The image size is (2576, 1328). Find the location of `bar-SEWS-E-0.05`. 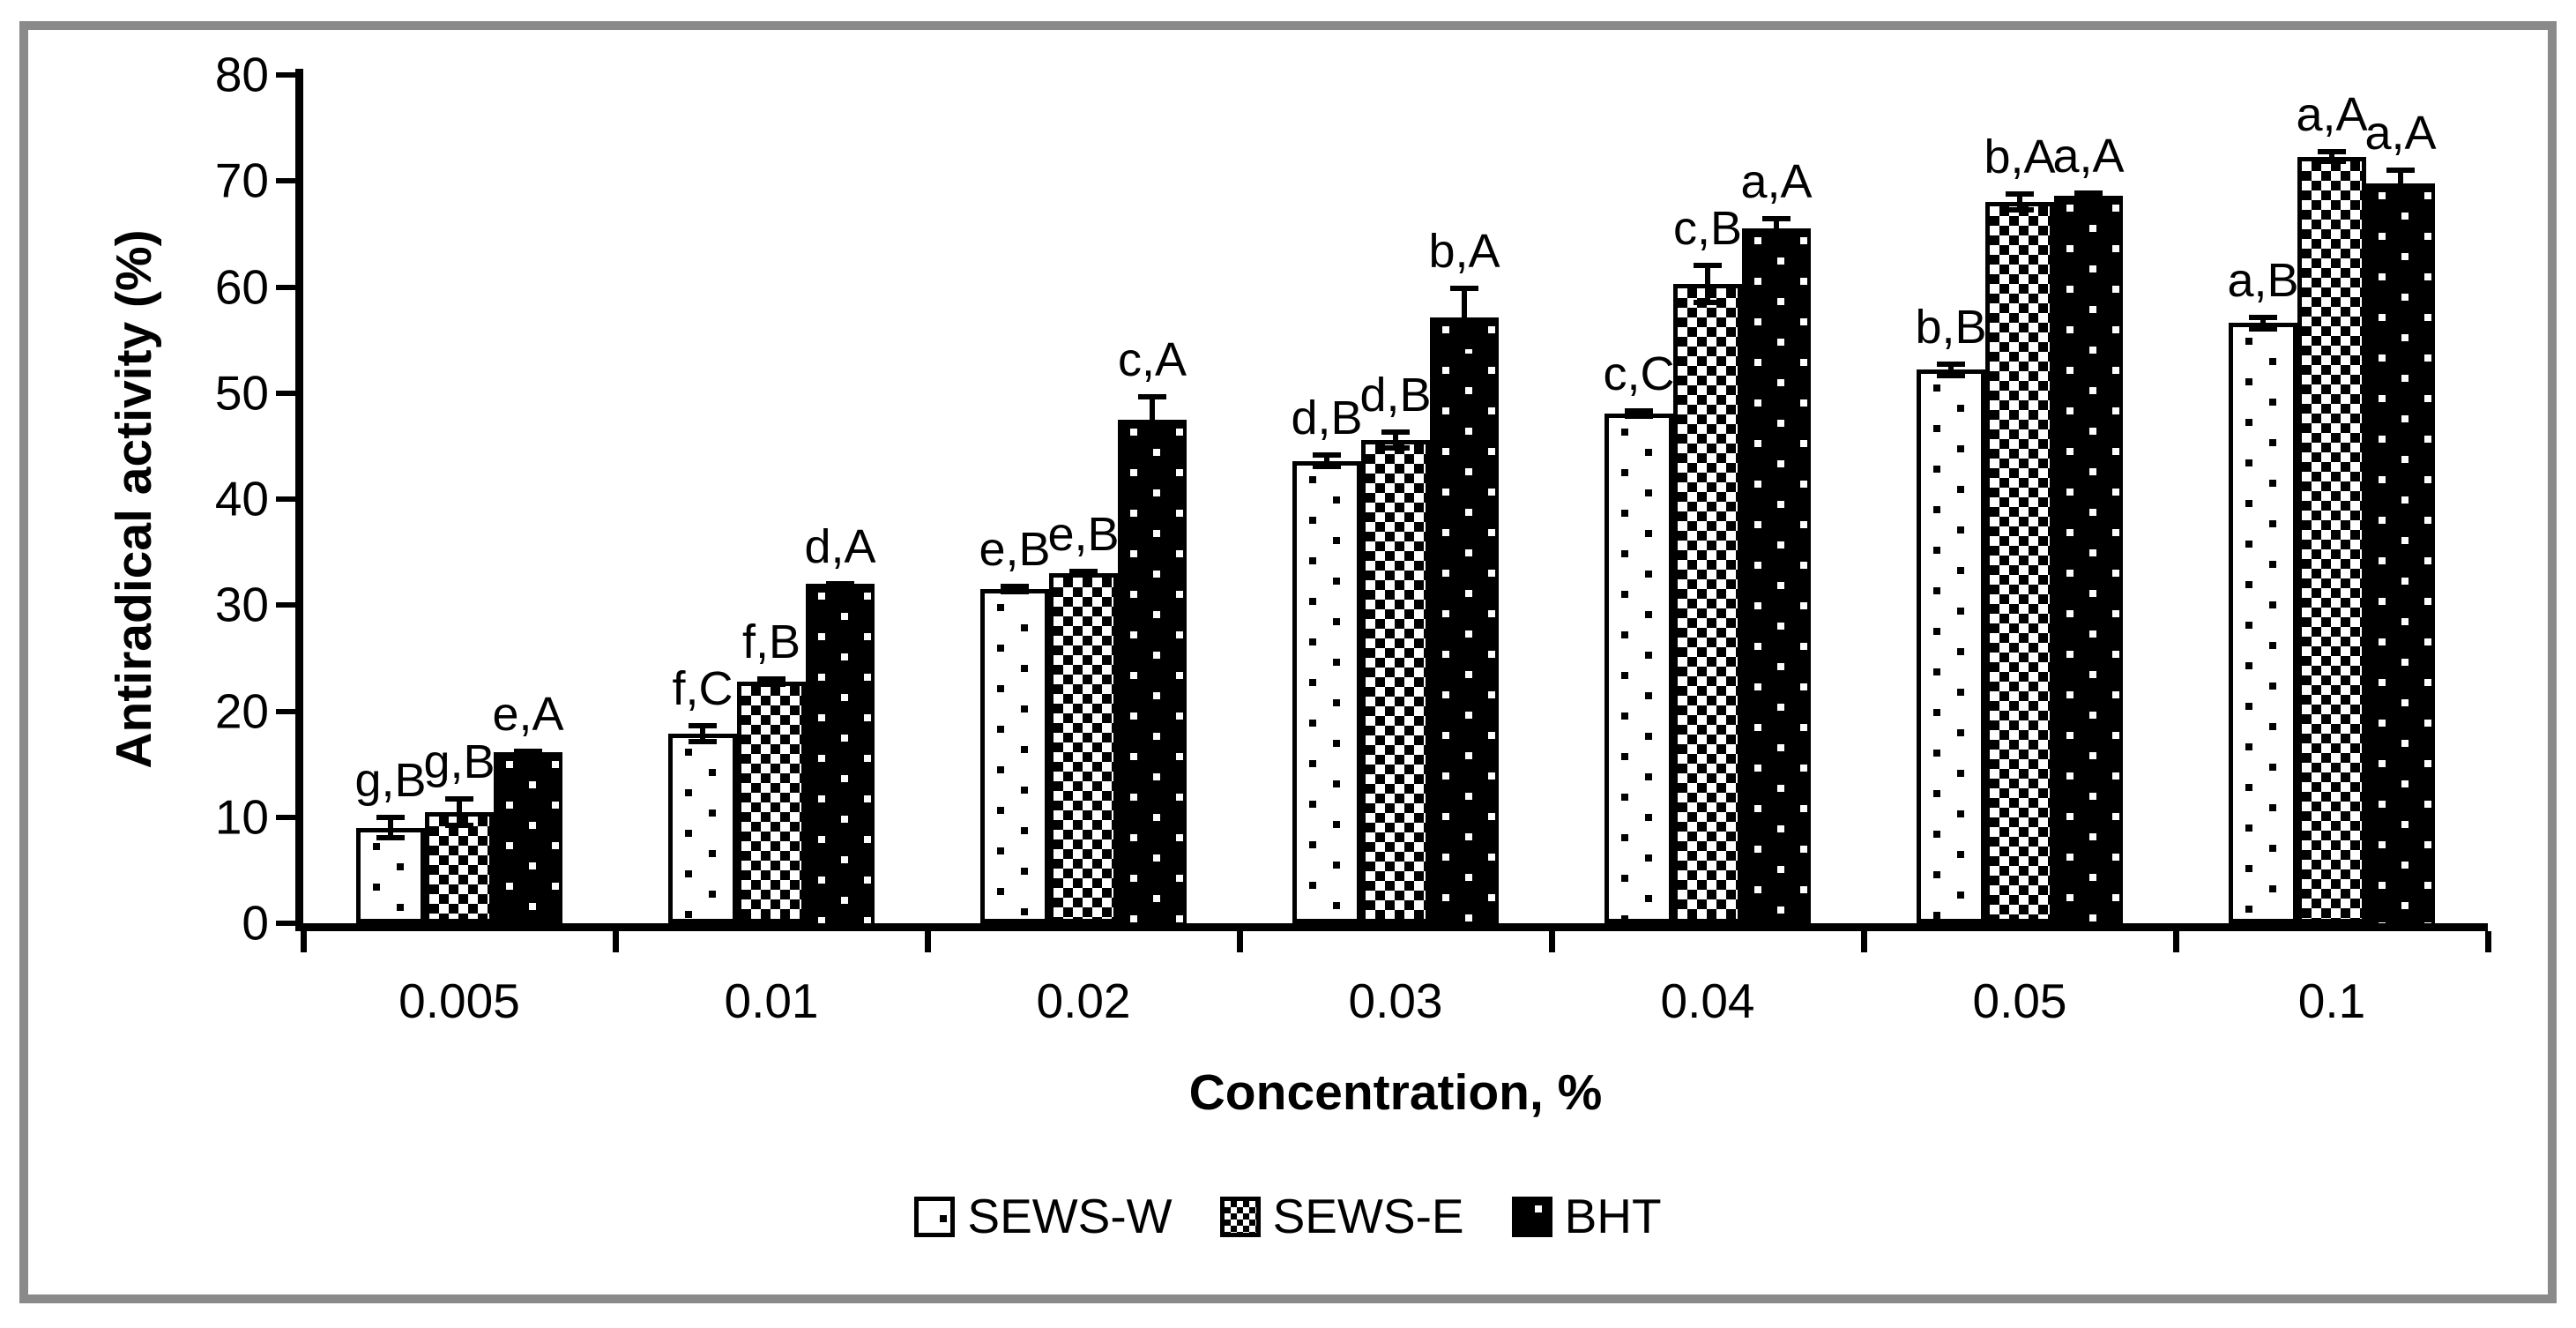

bar-SEWS-E-0.05 is located at coordinates (2020, 562).